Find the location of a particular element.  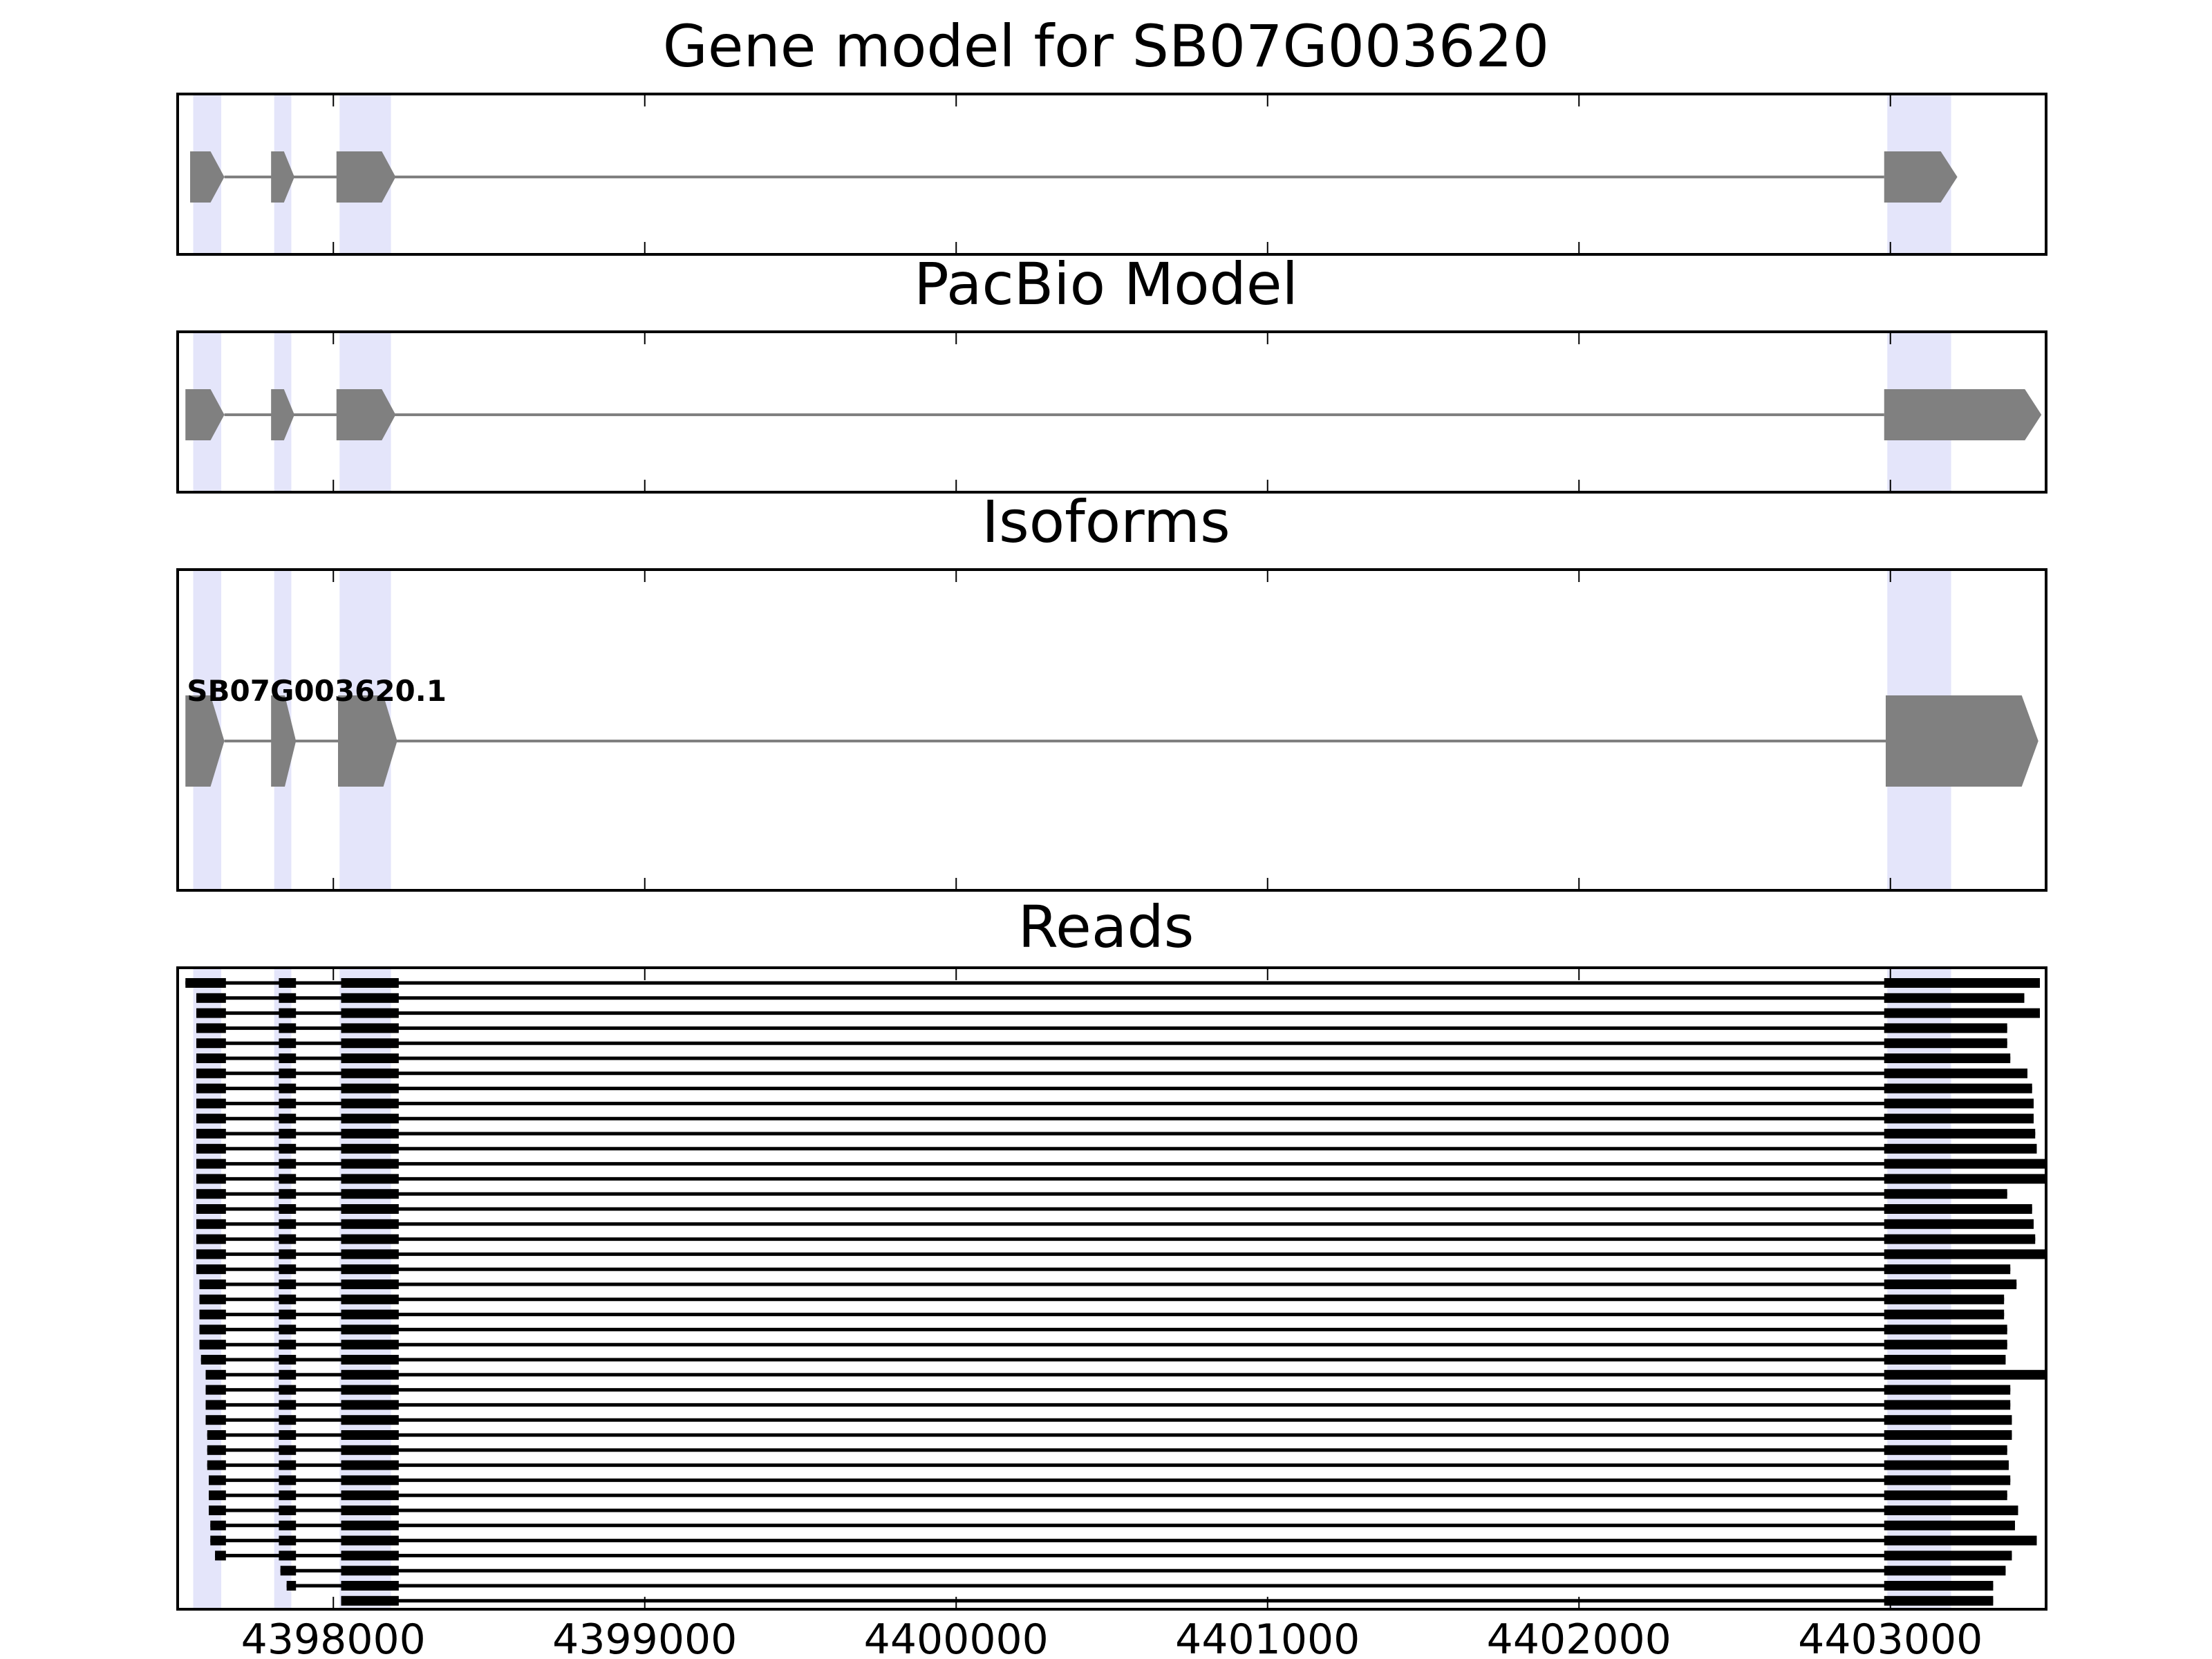

panel-plot-area is located at coordinates (1074, 174).